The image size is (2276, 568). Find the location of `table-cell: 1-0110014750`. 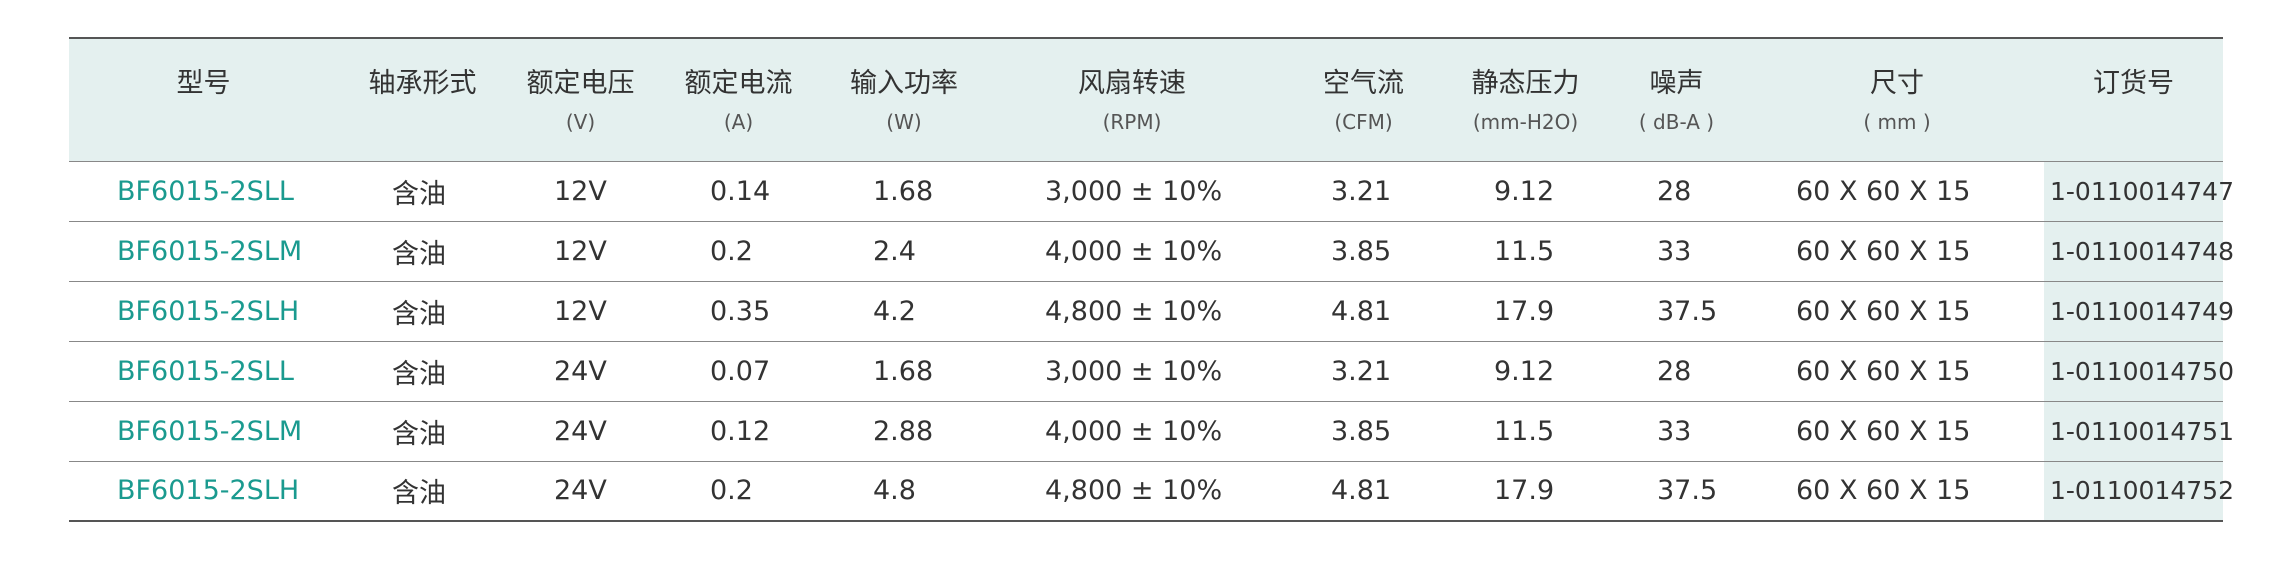

table-cell: 1-0110014750 is located at coordinates (2139, 371).